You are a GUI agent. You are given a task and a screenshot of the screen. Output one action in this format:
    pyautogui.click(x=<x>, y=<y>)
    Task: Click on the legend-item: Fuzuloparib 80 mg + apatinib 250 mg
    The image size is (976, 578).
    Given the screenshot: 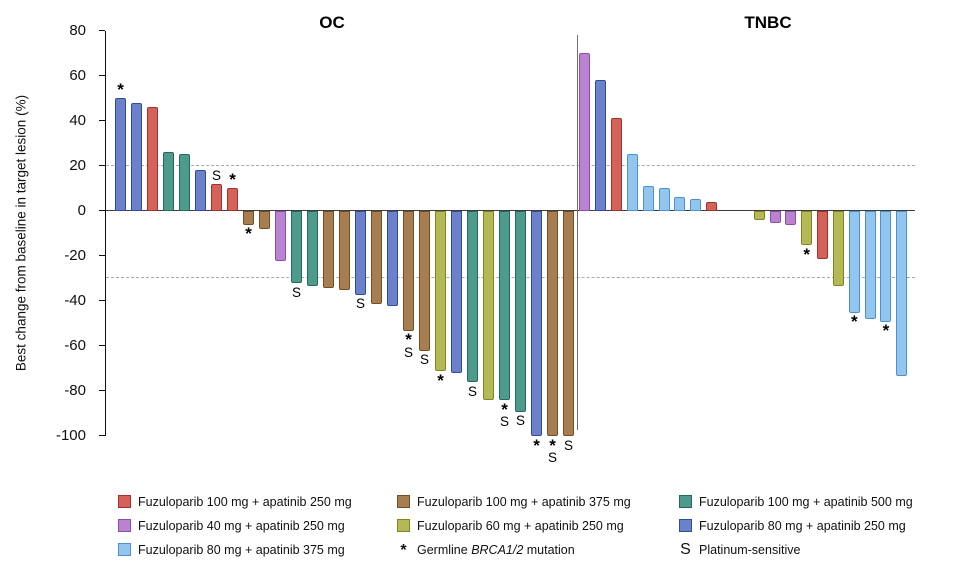 What is the action you would take?
    pyautogui.click(x=792, y=526)
    